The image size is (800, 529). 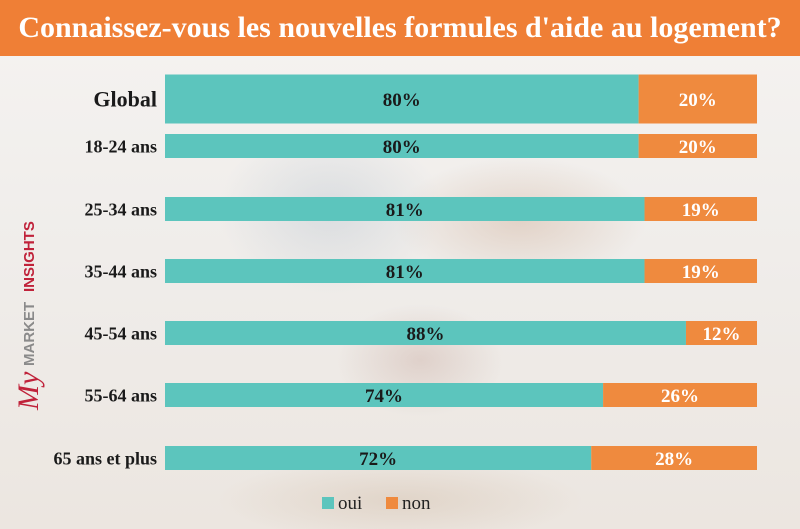 What do you see at coordinates (125, 99) in the screenshot?
I see `category-label: Global` at bounding box center [125, 99].